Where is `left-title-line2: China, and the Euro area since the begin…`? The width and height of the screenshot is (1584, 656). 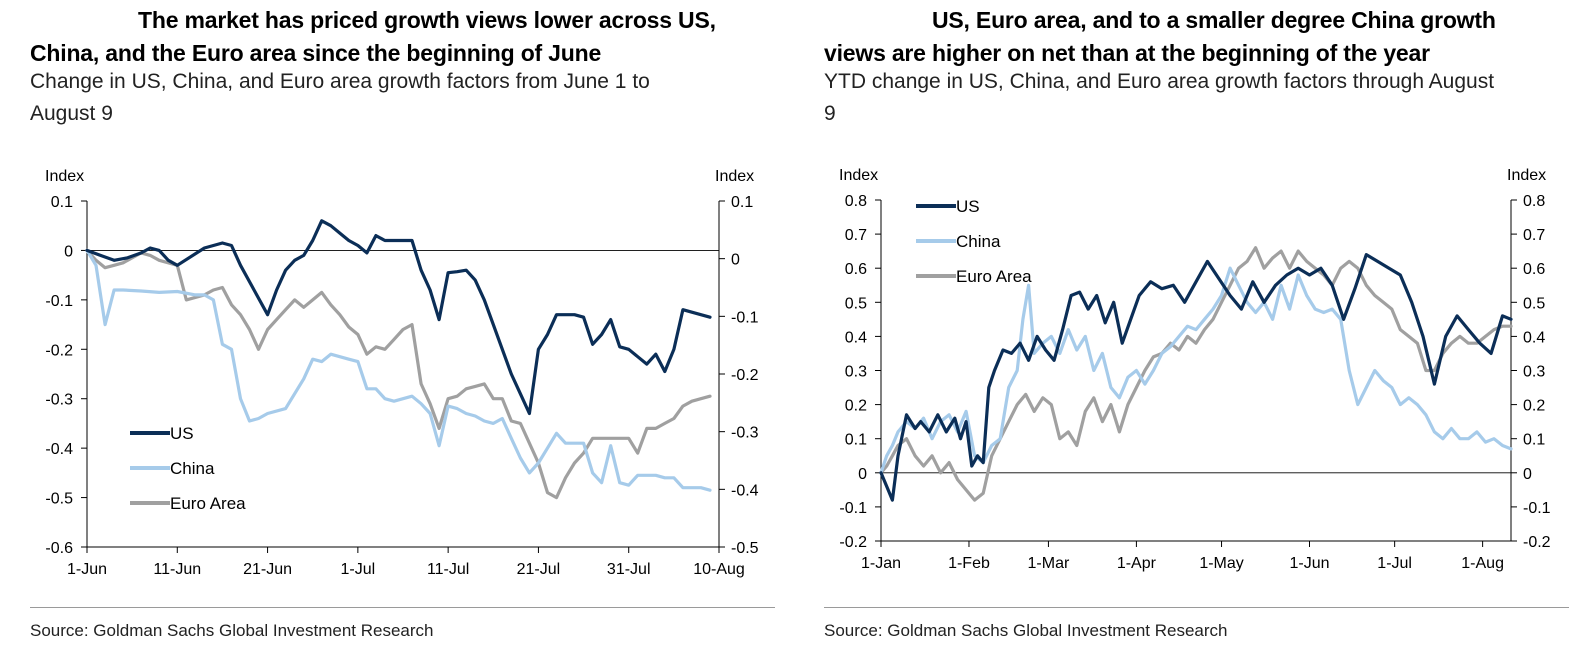 left-title-line2: China, and the Euro area since the begin… is located at coordinates (316, 53).